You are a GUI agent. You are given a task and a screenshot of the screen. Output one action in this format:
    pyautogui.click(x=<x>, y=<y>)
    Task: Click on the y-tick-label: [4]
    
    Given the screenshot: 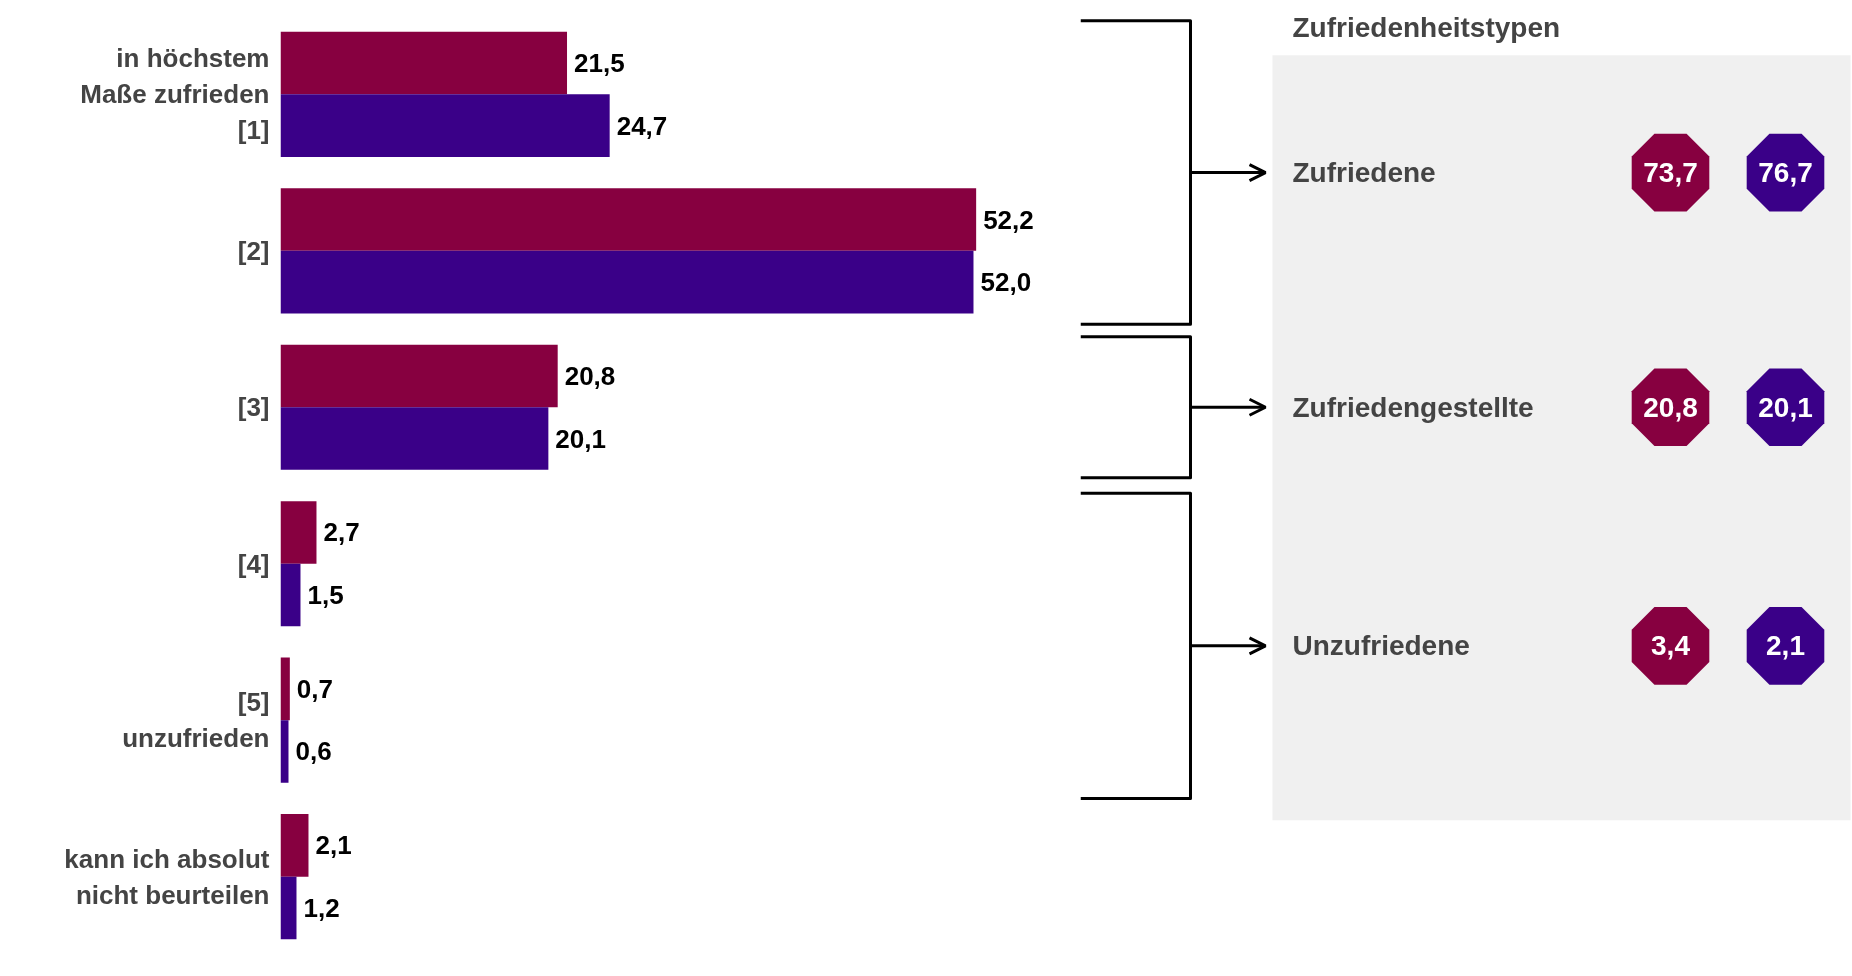 What is the action you would take?
    pyautogui.click(x=253, y=563)
    